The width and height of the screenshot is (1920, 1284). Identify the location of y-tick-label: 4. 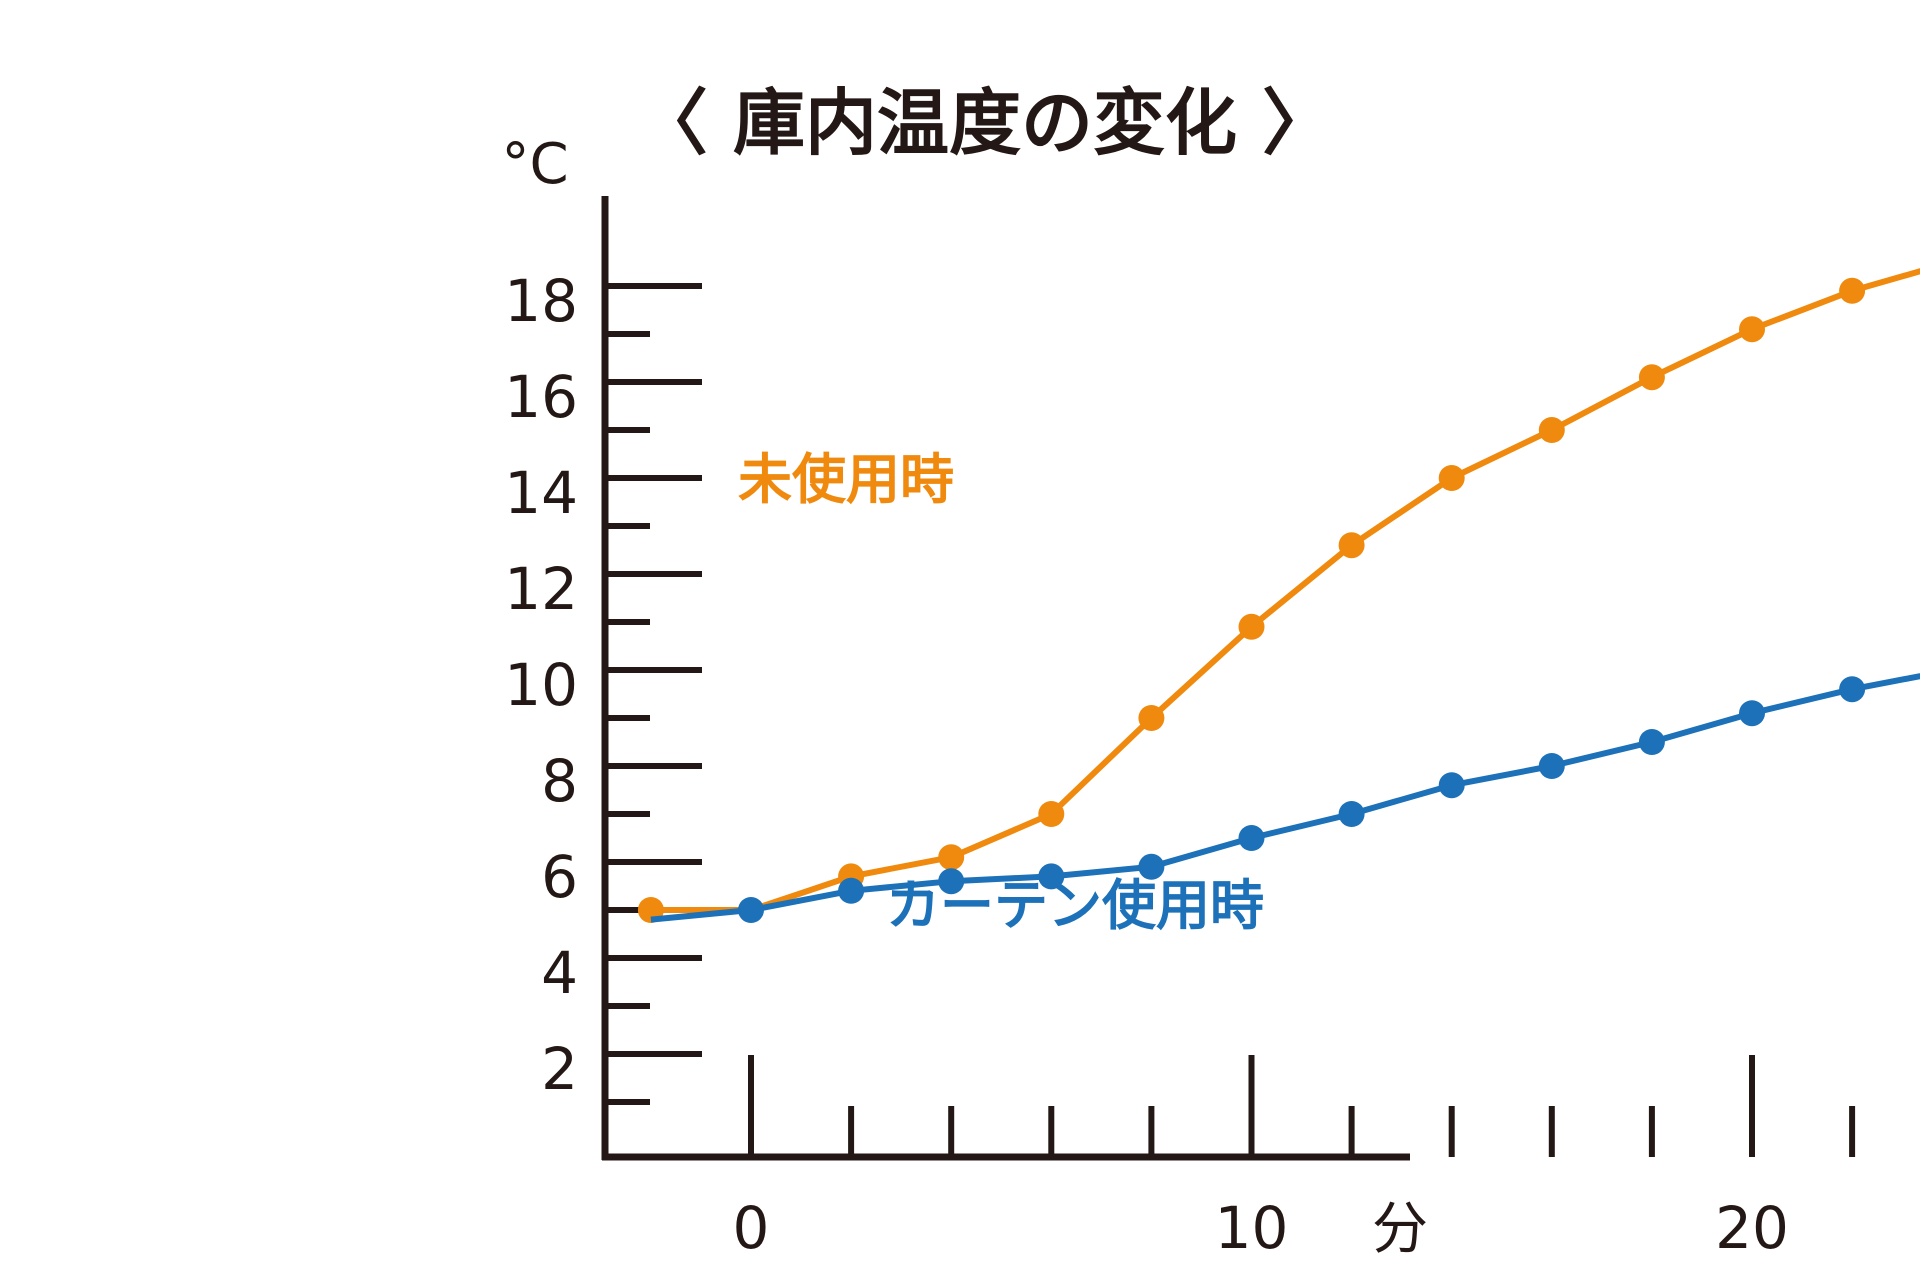
(559, 973).